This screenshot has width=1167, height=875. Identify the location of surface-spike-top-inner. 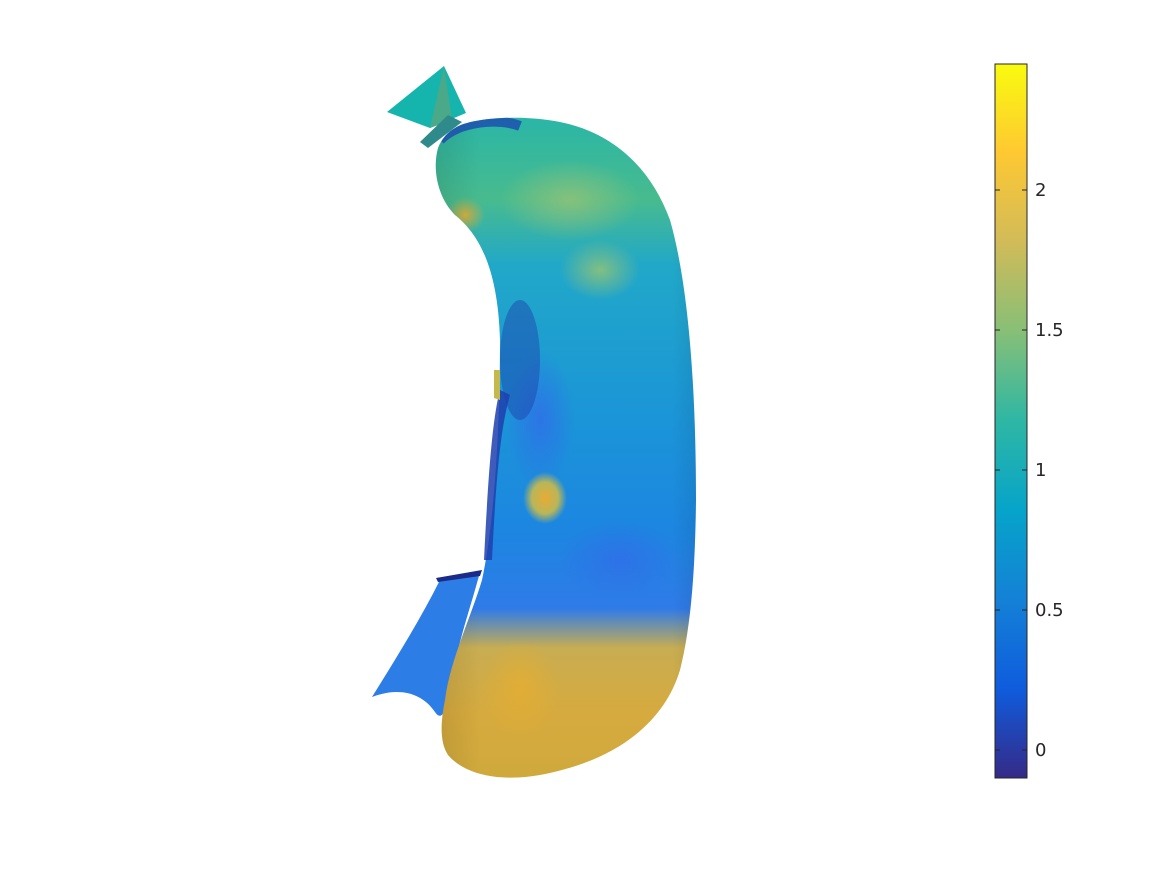
(441, 97).